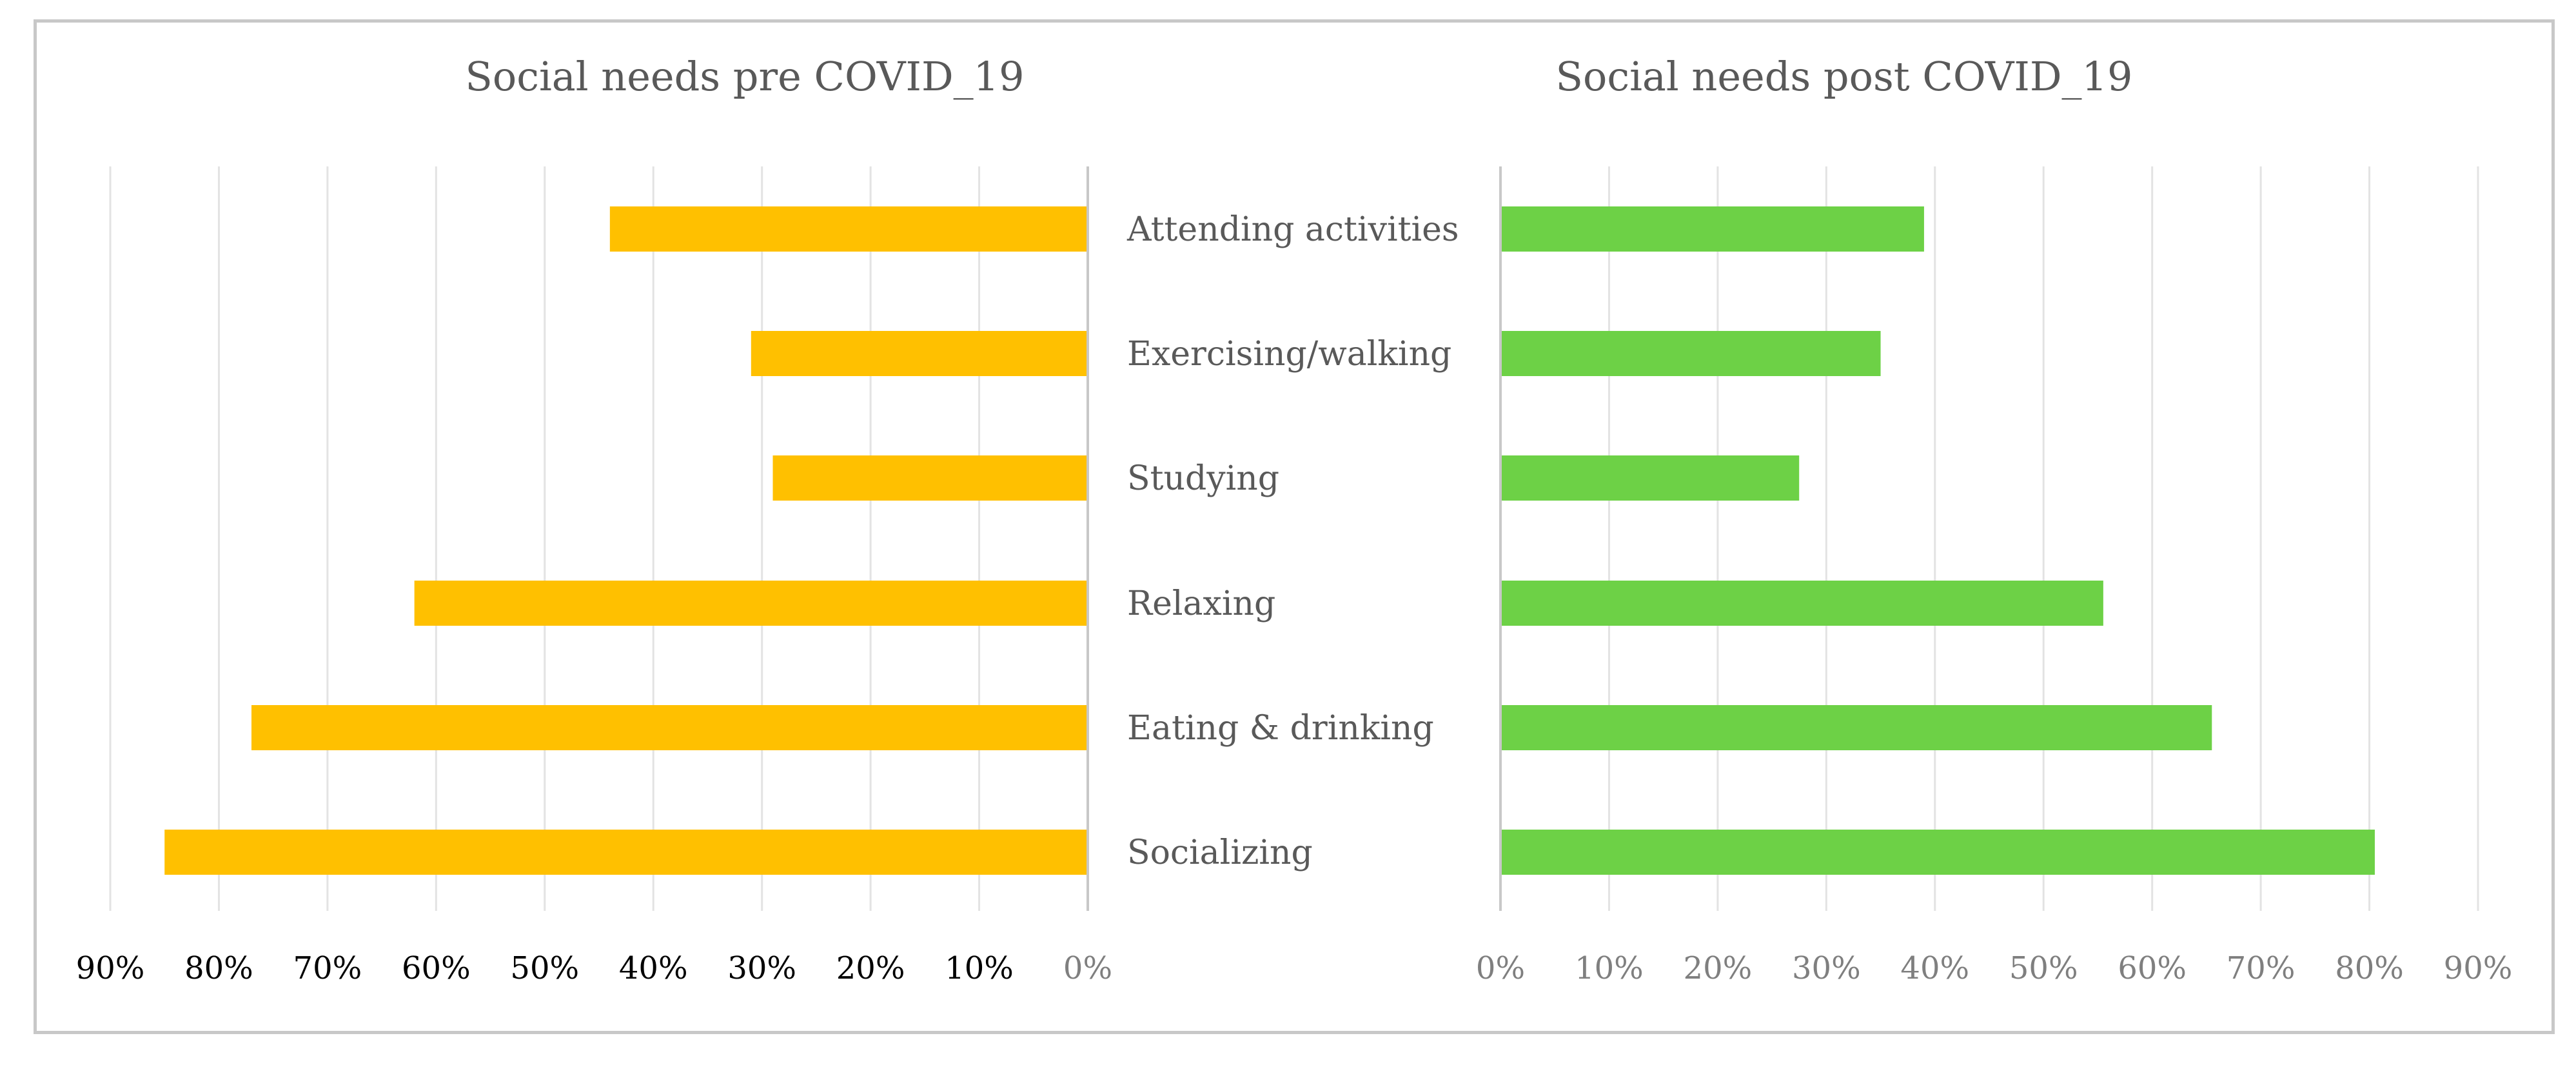 This screenshot has height=1067, width=2576. Describe the element at coordinates (2152, 968) in the screenshot. I see `tick-label-post: 60%` at that location.